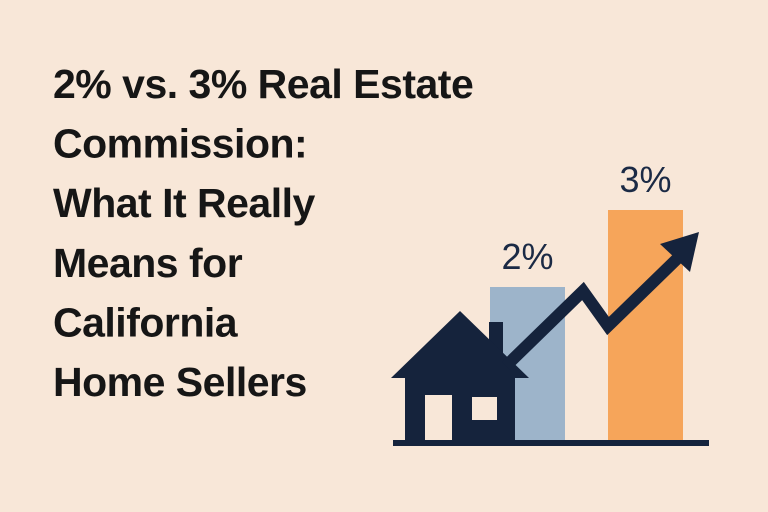 This screenshot has width=768, height=512. I want to click on baseline, so click(551, 443).